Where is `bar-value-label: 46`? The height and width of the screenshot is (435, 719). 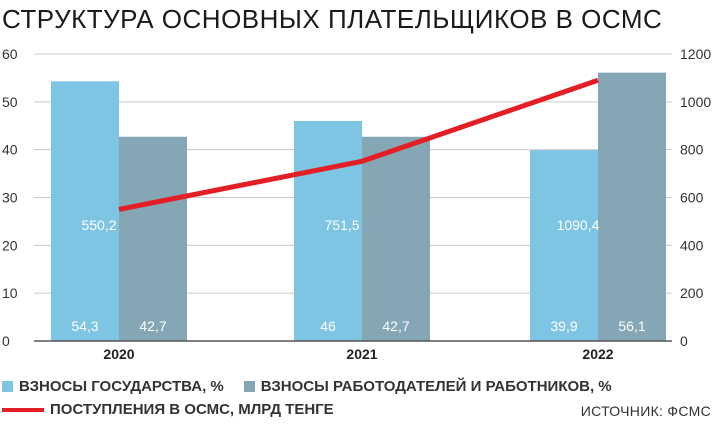
bar-value-label: 46 is located at coordinates (328, 326).